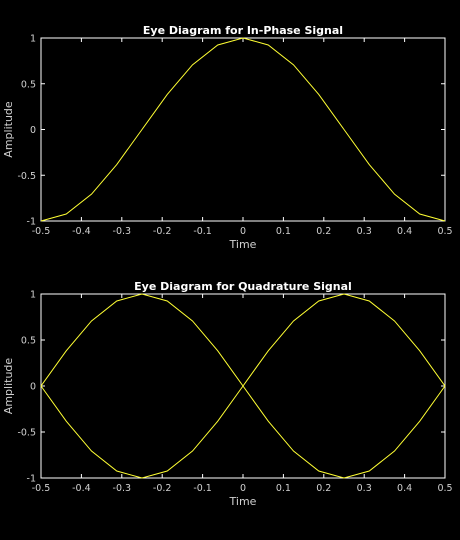 The height and width of the screenshot is (540, 460). What do you see at coordinates (243, 30) in the screenshot?
I see `chart-title: Eye Diagram for In-Phase Signal` at bounding box center [243, 30].